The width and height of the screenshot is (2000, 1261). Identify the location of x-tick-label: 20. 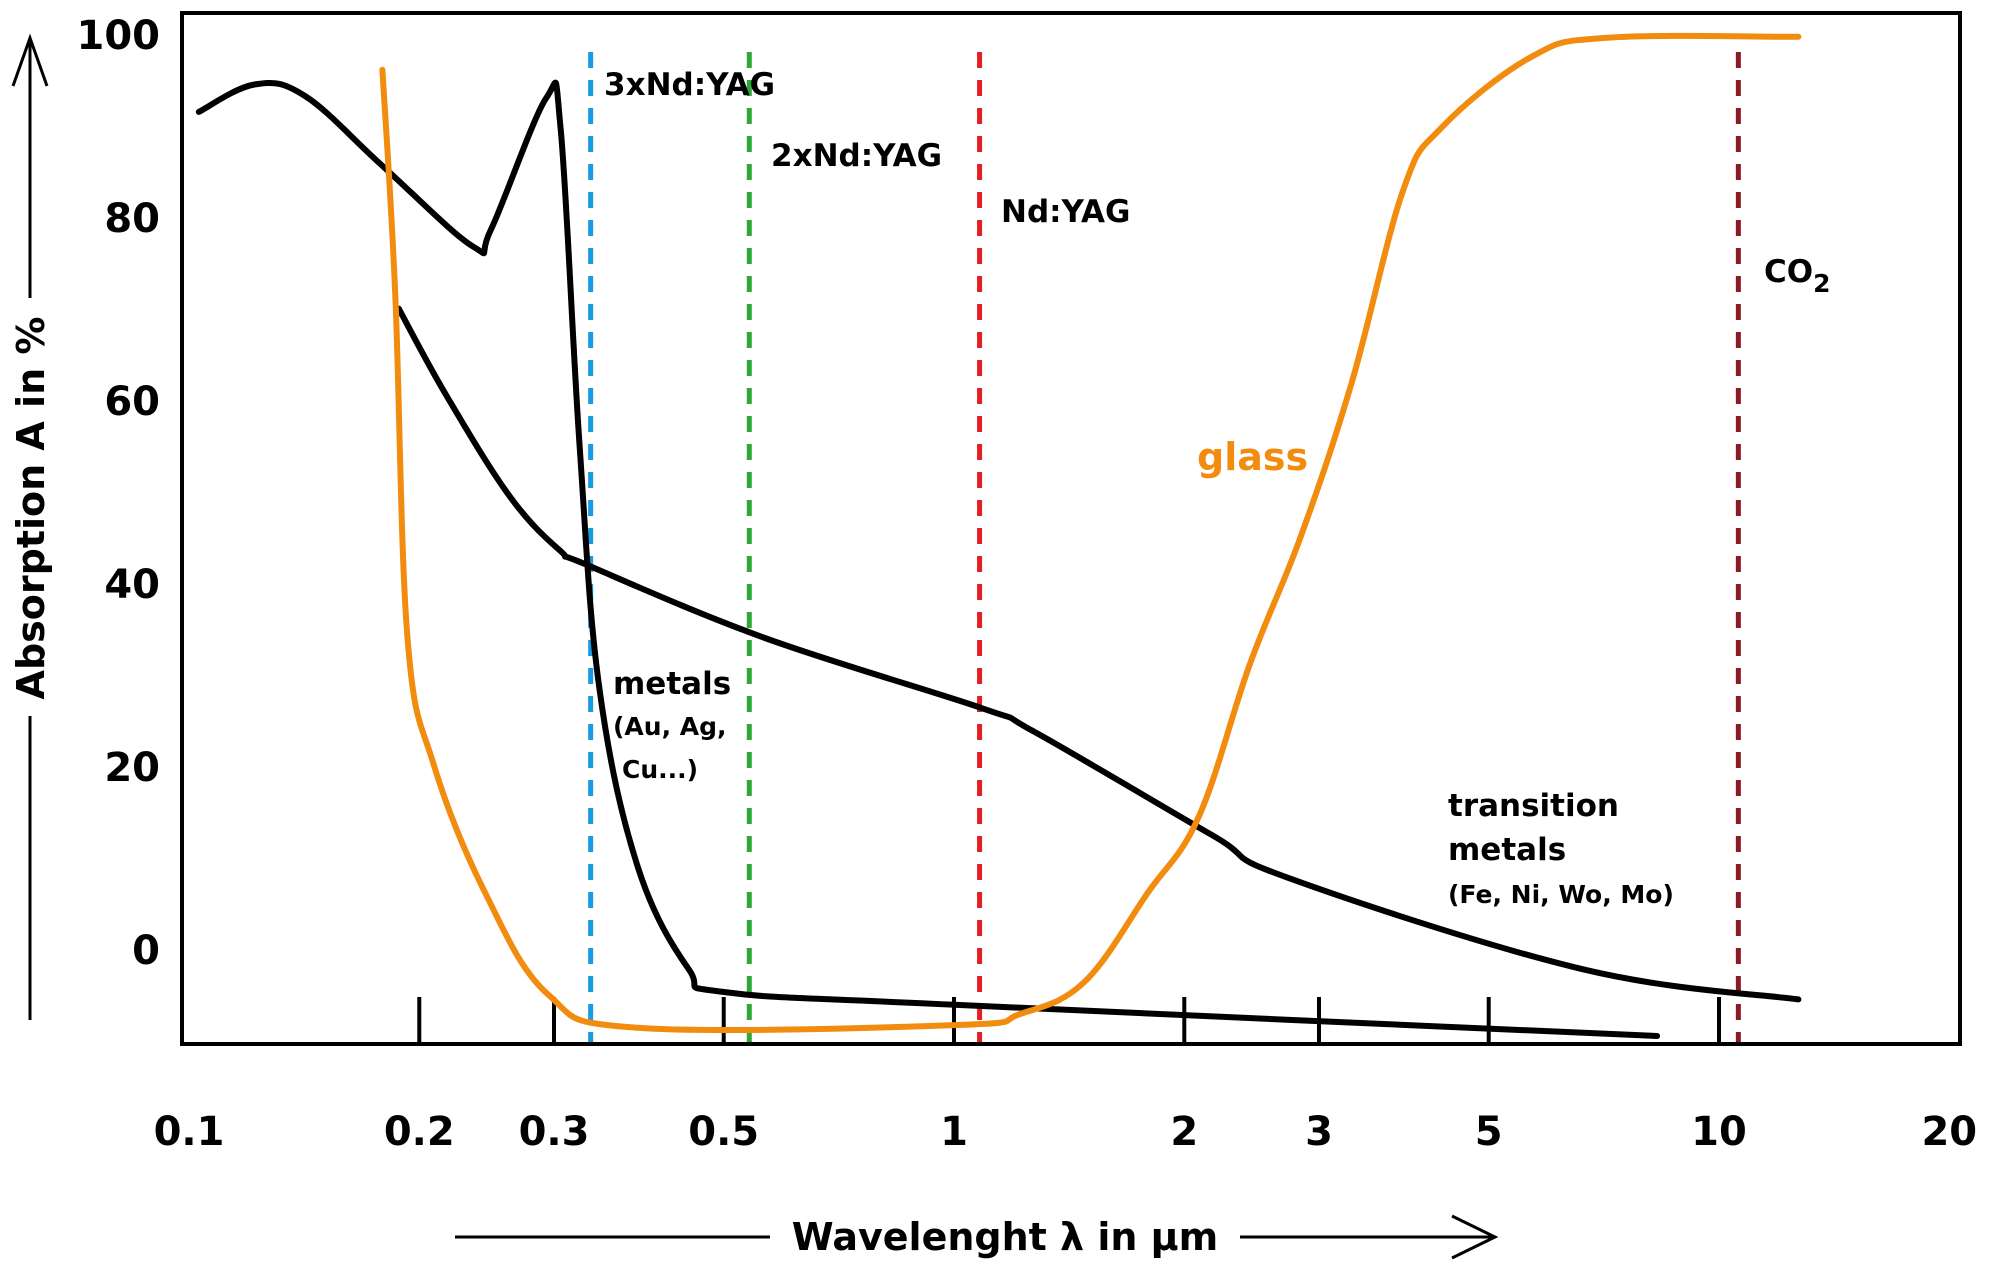
(1949, 1132).